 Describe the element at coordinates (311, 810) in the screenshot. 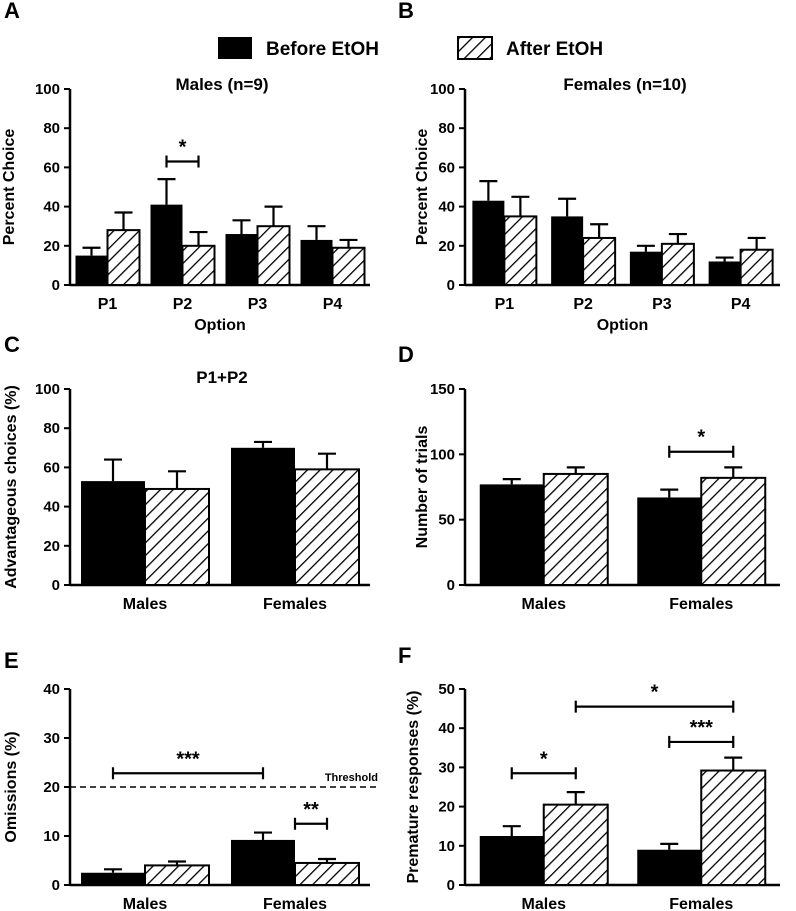

I see `significance-marker: **` at that location.